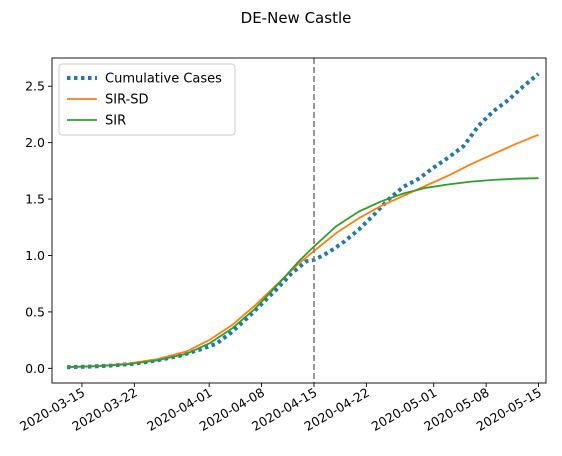  What do you see at coordinates (35, 199) in the screenshot?
I see `y-tick-label: 1.5` at bounding box center [35, 199].